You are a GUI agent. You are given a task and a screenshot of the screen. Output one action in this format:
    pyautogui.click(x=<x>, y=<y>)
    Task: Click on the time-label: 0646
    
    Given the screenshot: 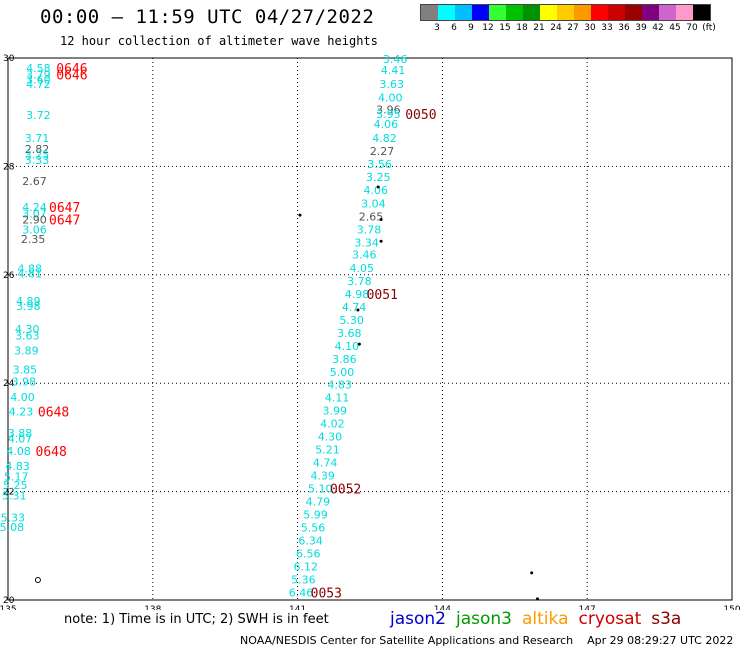 What is the action you would take?
    pyautogui.click(x=71, y=75)
    